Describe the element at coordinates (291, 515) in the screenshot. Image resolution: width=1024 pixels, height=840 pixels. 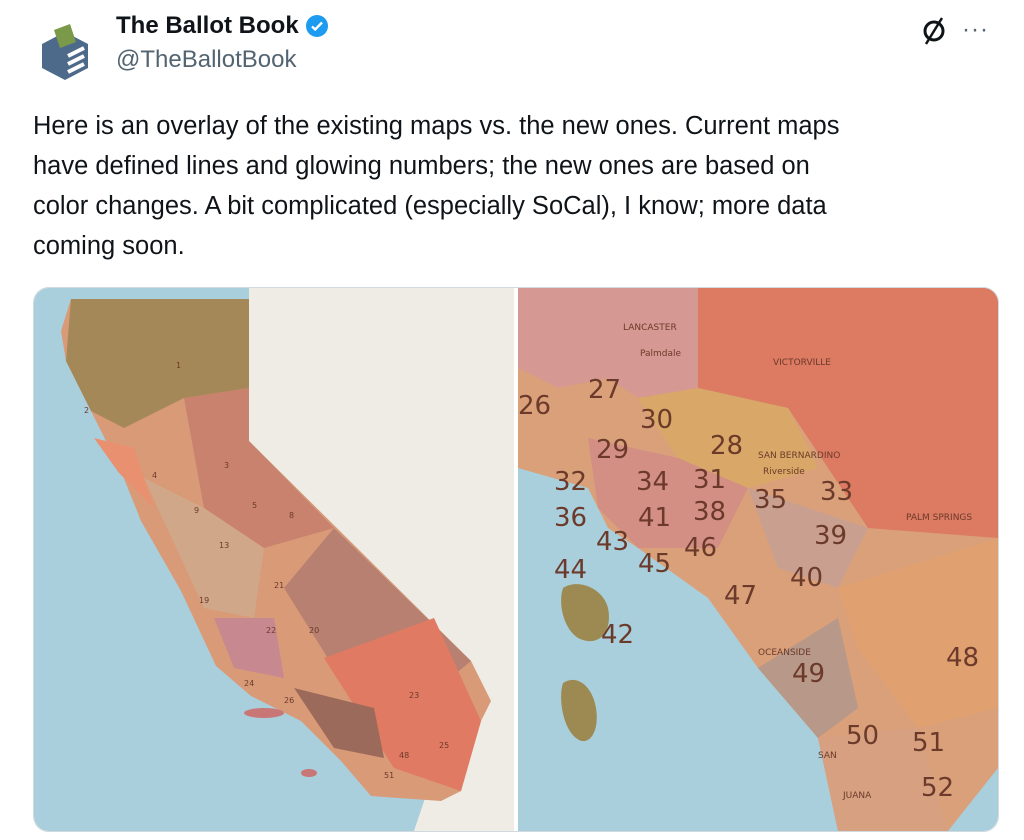
I see `district-label: 8` at that location.